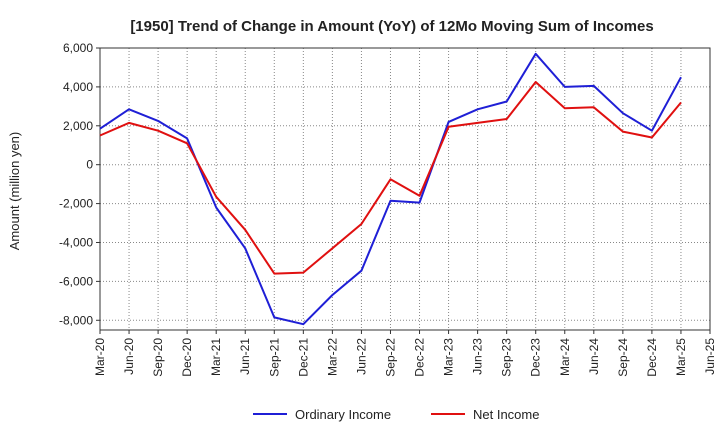  What do you see at coordinates (78, 126) in the screenshot?
I see `y-tick-label: 2,000` at bounding box center [78, 126].